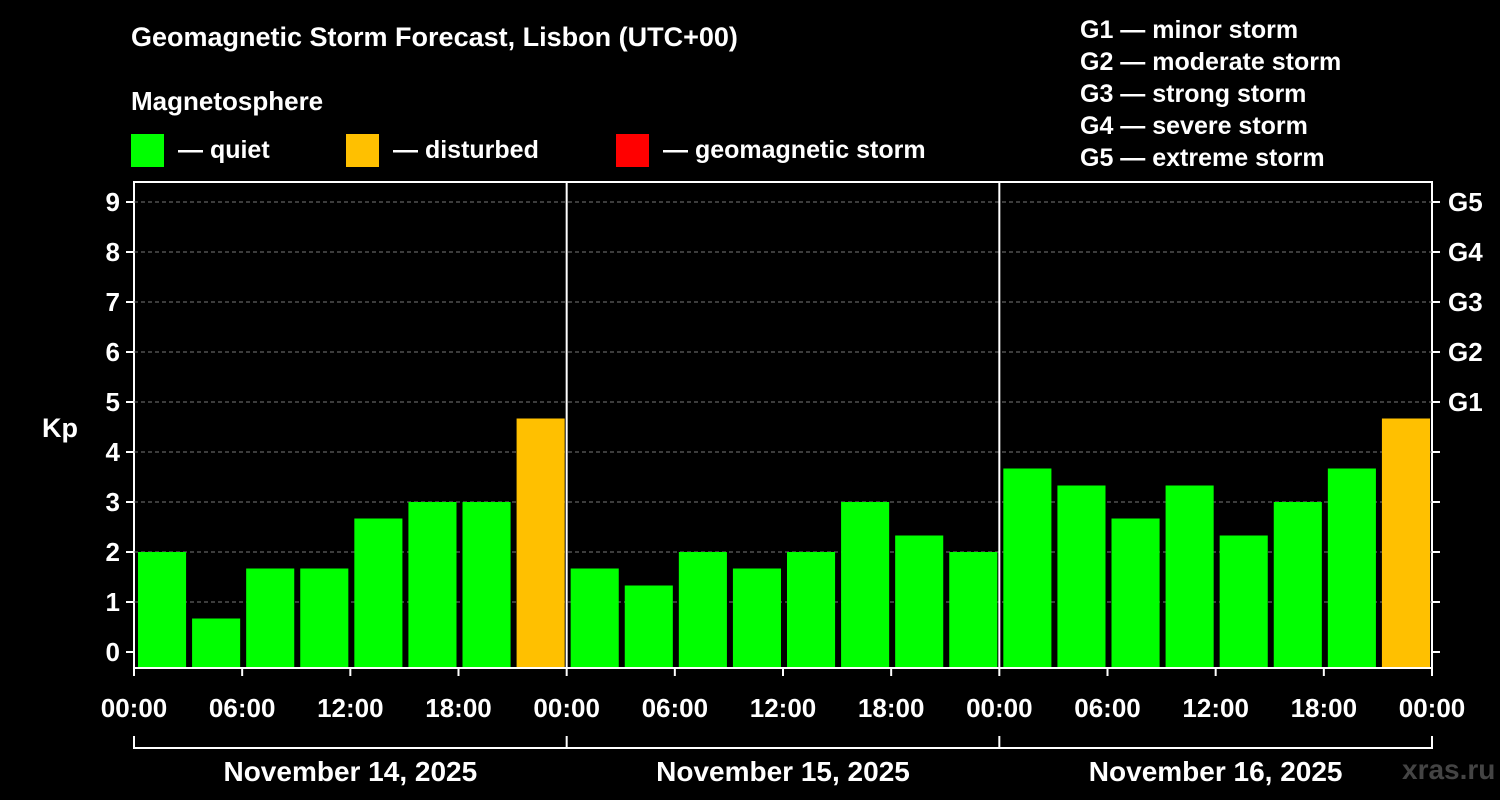 The width and height of the screenshot is (1500, 800). I want to click on y-tick-label: 9, so click(113, 202).